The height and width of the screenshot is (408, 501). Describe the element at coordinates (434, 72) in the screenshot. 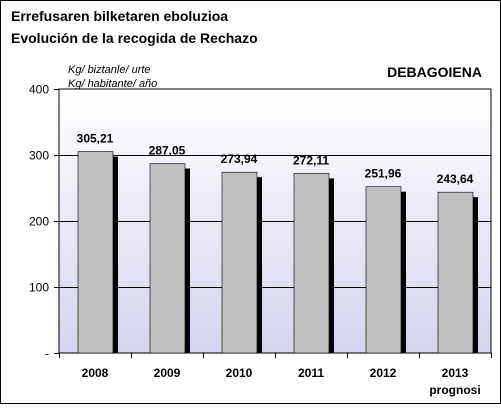

I see `region-label: DEBAGOIENA` at that location.